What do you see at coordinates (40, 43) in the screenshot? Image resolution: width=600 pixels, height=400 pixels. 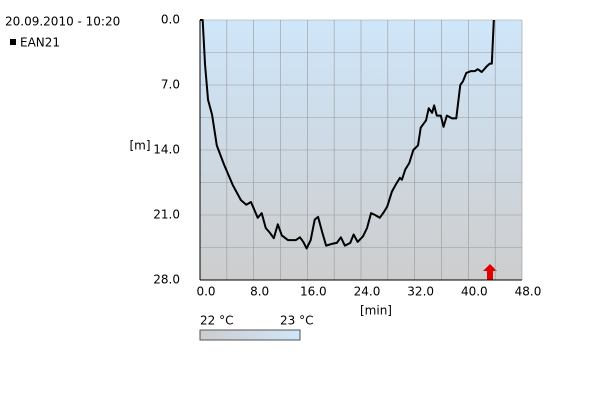 I see `legend-label: EAN21` at bounding box center [40, 43].